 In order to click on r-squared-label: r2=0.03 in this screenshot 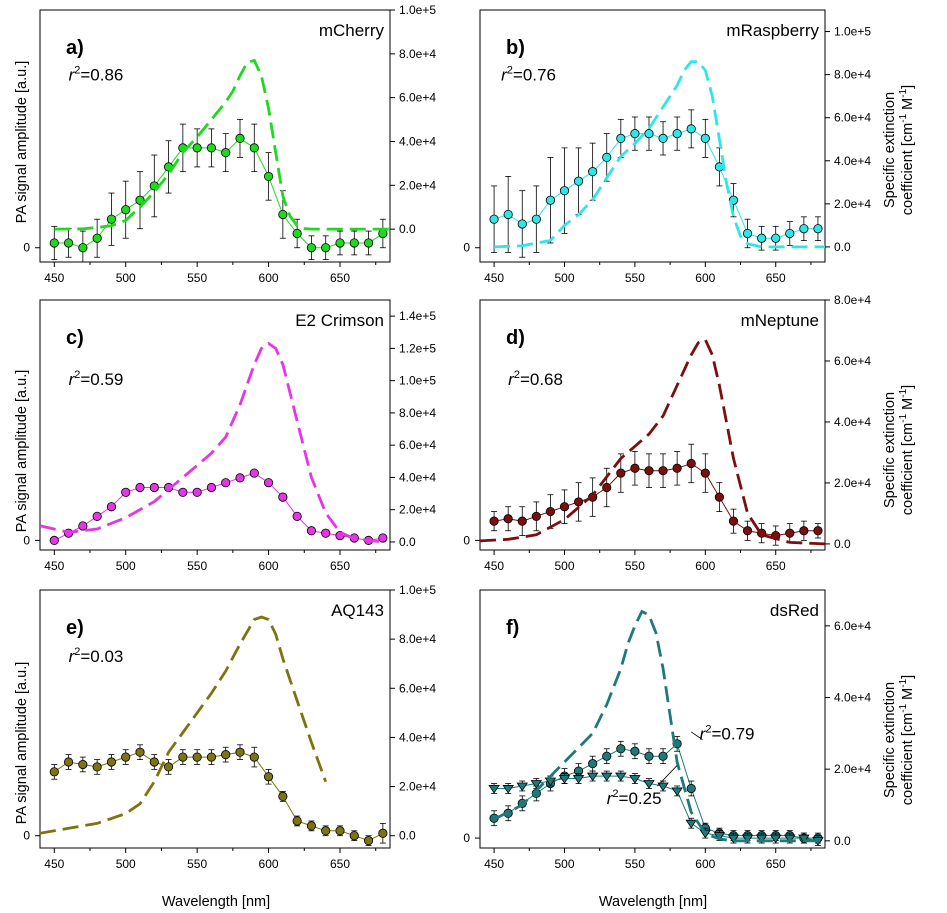, I will do `click(96, 656)`.